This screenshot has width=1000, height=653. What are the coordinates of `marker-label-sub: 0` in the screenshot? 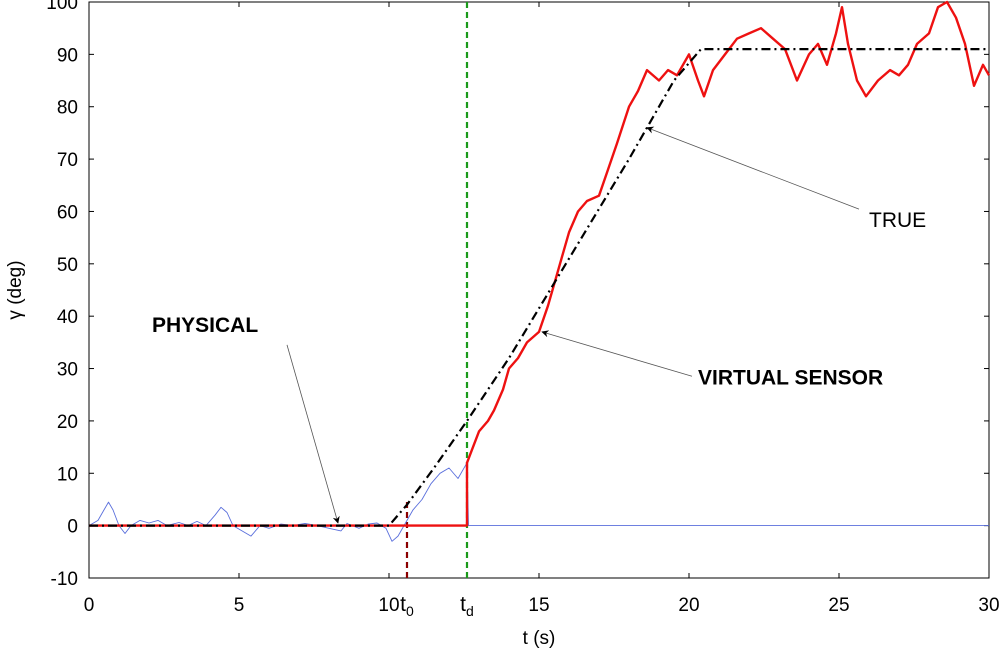 It's located at (410, 611).